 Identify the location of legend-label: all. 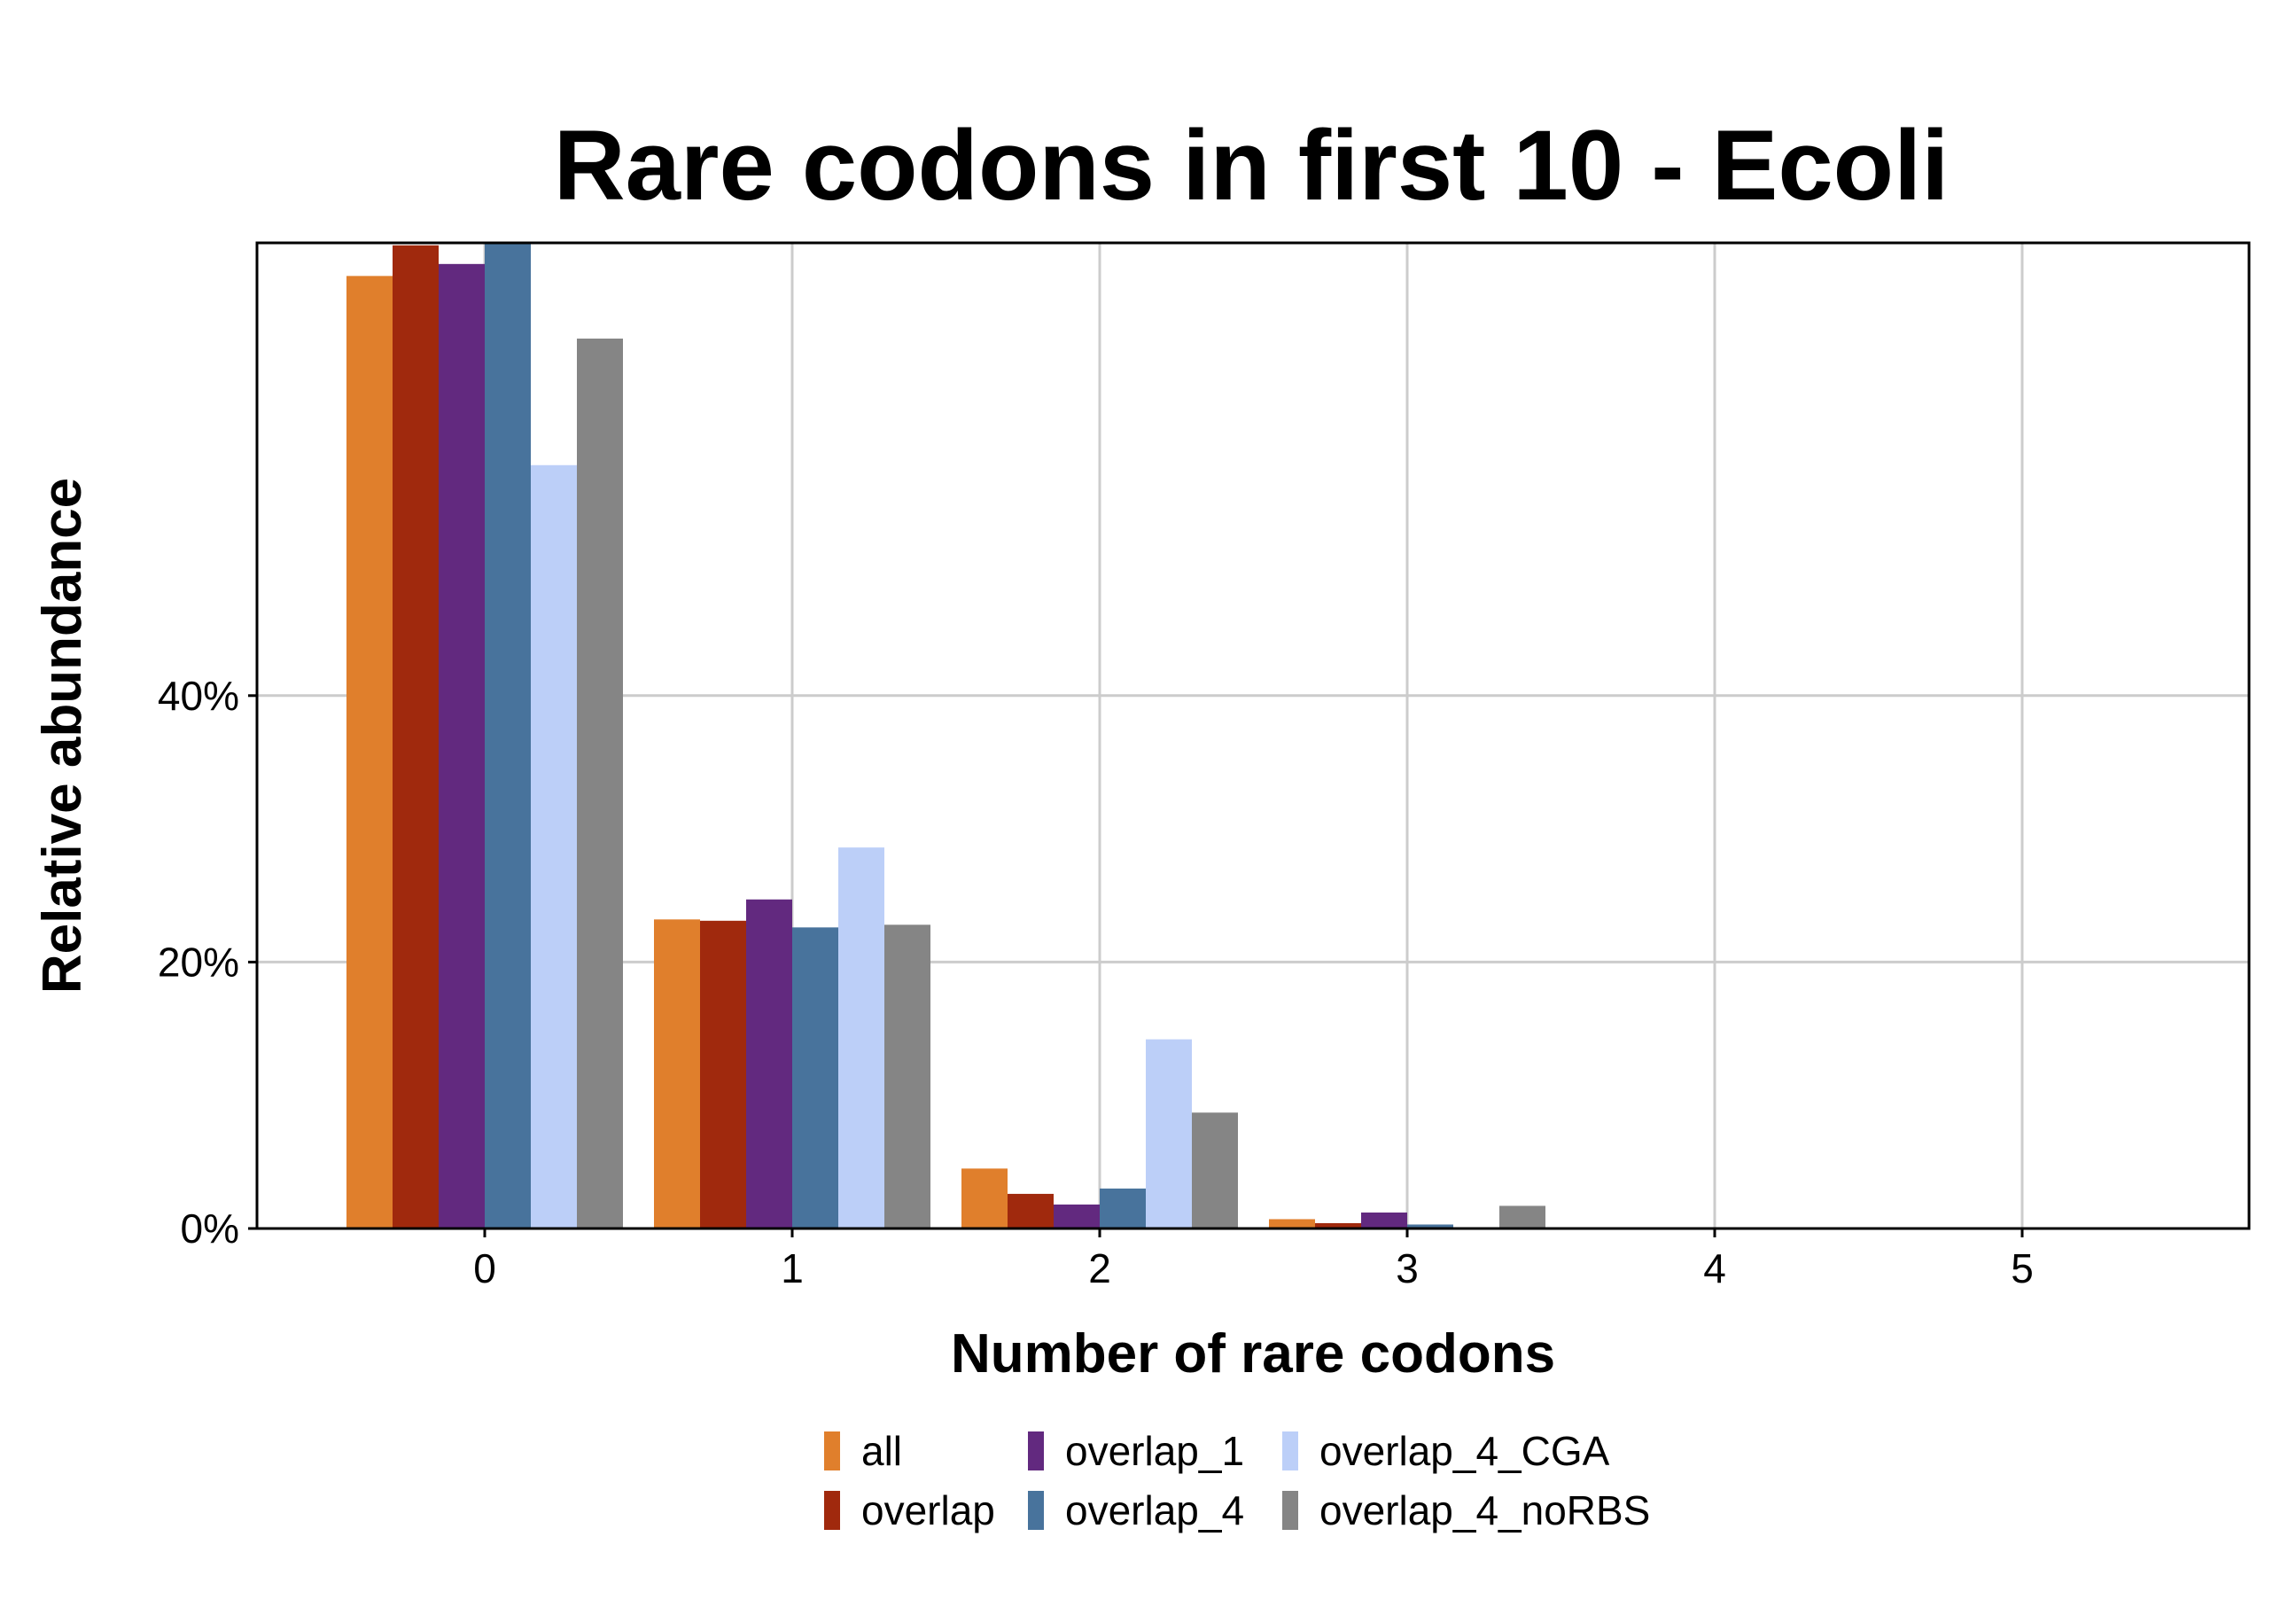
(881, 1451).